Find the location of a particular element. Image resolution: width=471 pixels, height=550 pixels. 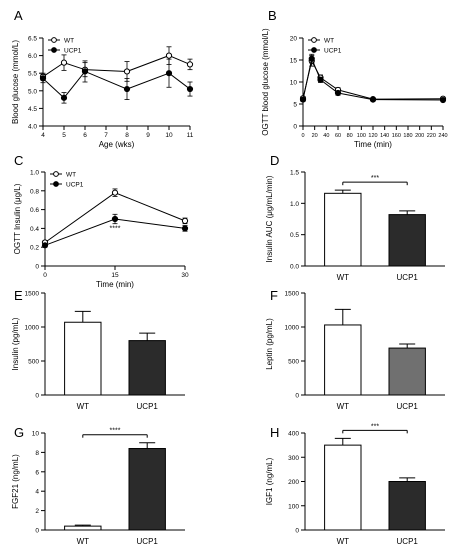

y-tick-label: 5.5 is located at coordinates (32, 74).